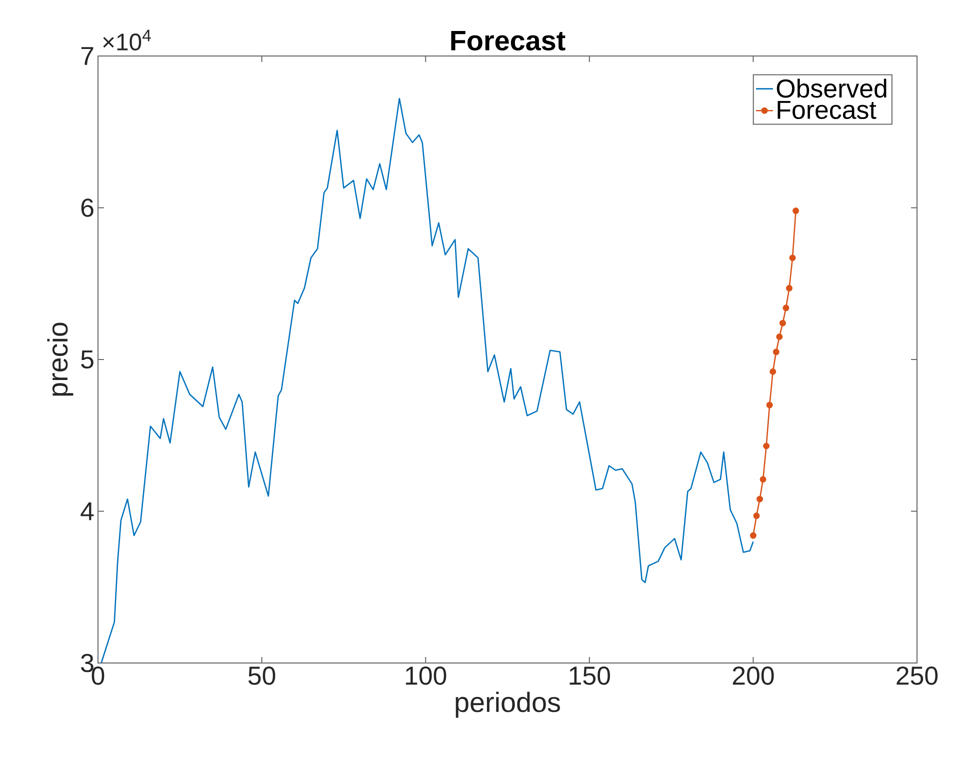 The image size is (954, 783). Describe the element at coordinates (262, 675) in the screenshot. I see `x-tick-label: 50` at that location.